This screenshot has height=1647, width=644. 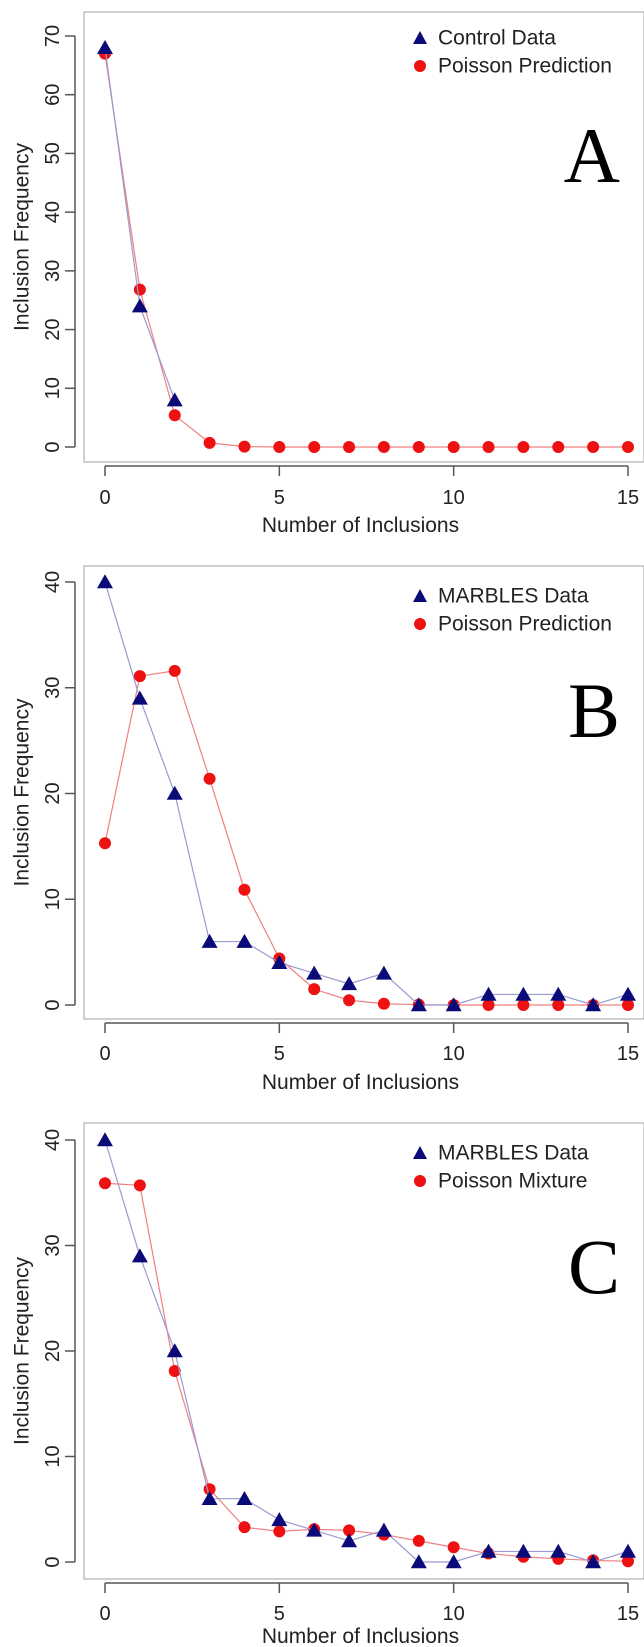 I want to click on series-observed, so click(x=140, y=223).